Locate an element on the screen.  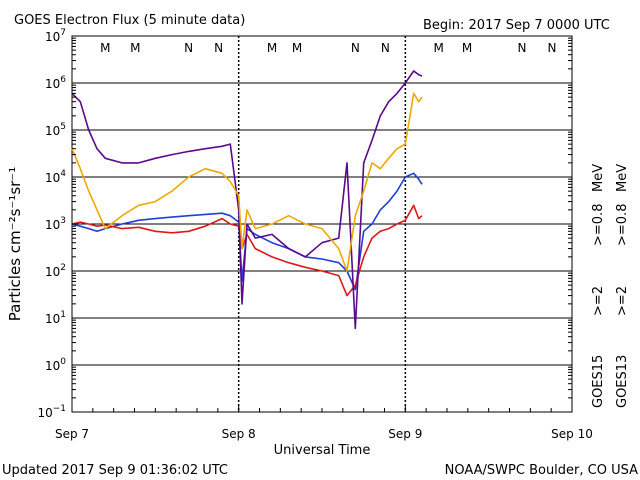
updated-timestamp: Updated 2017 Sep 9 01:36:02 UTC is located at coordinates (115, 470).